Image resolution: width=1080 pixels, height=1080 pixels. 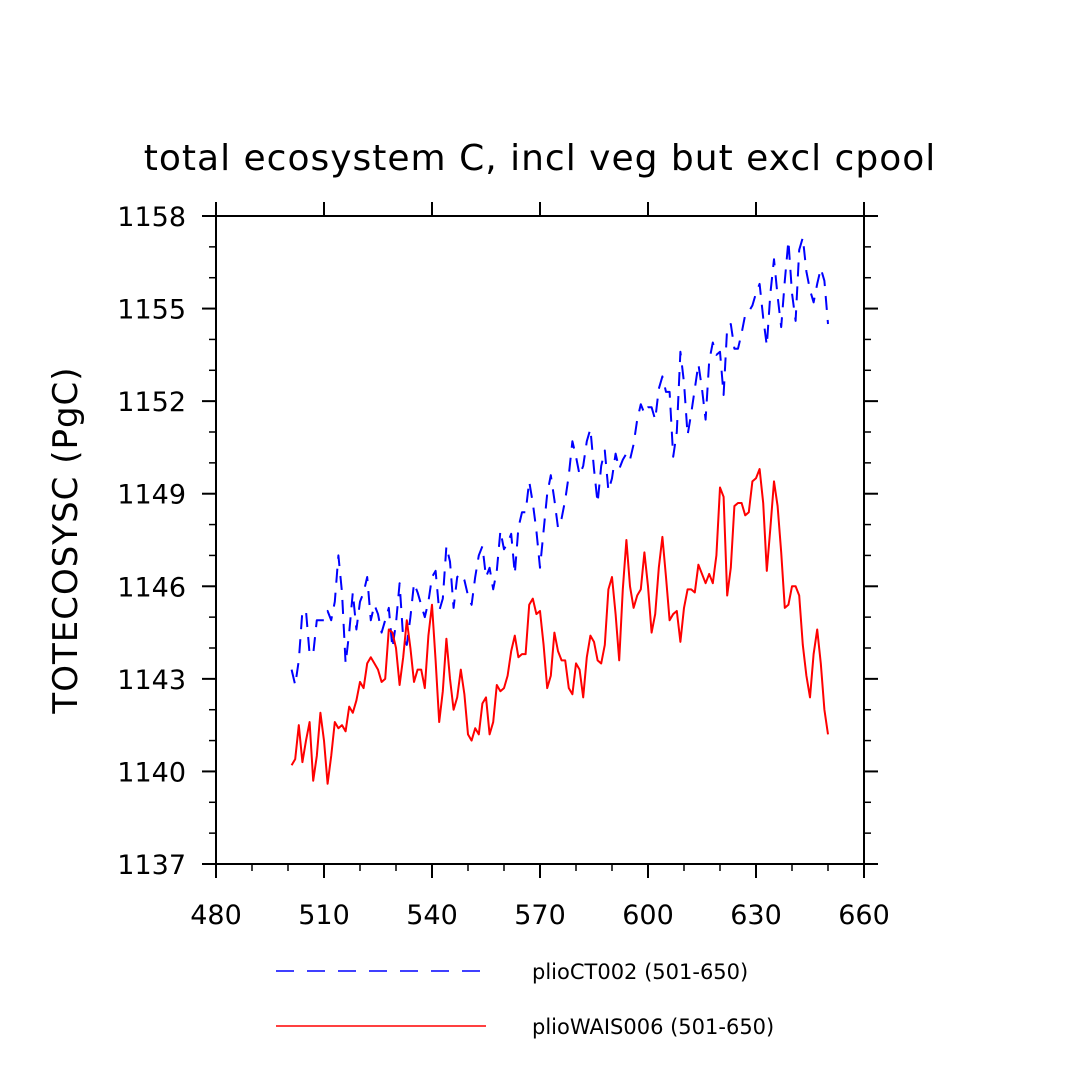 I want to click on legend-label: plioWAIS006 (501-650), so click(x=653, y=1027).